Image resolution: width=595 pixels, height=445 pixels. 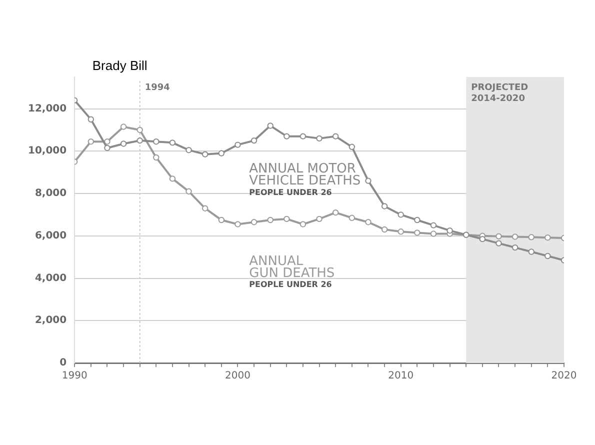 What do you see at coordinates (237, 376) in the screenshot?
I see `x-tick-label: 2000` at bounding box center [237, 376].